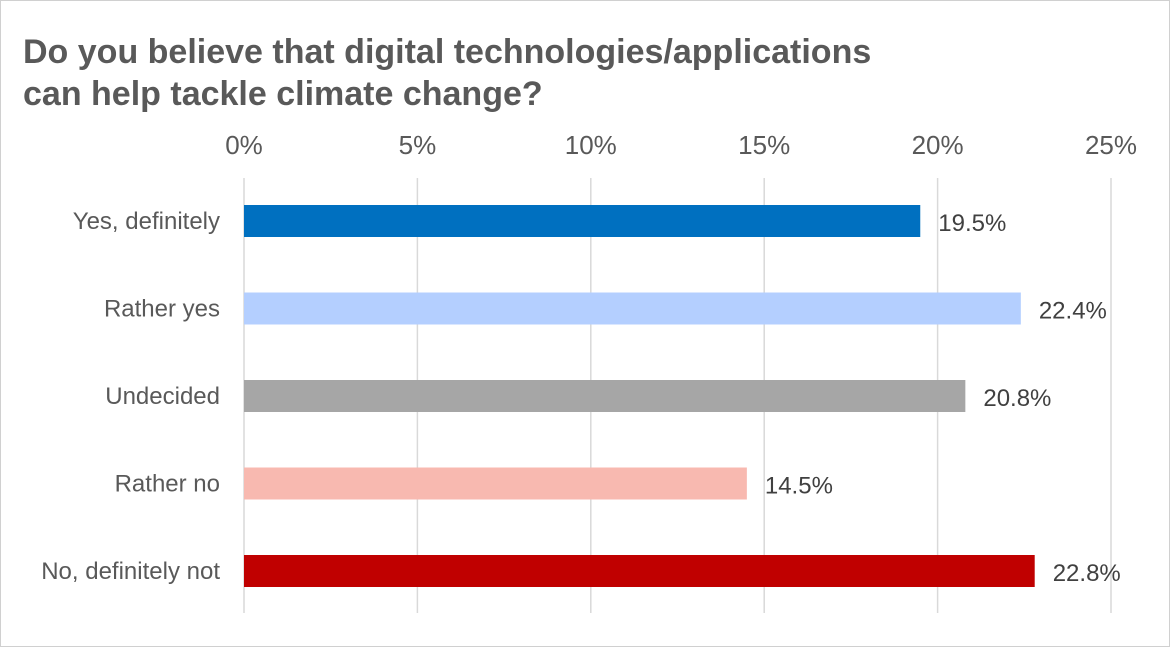 The height and width of the screenshot is (647, 1170). I want to click on category-label: Undecided, so click(162, 396).